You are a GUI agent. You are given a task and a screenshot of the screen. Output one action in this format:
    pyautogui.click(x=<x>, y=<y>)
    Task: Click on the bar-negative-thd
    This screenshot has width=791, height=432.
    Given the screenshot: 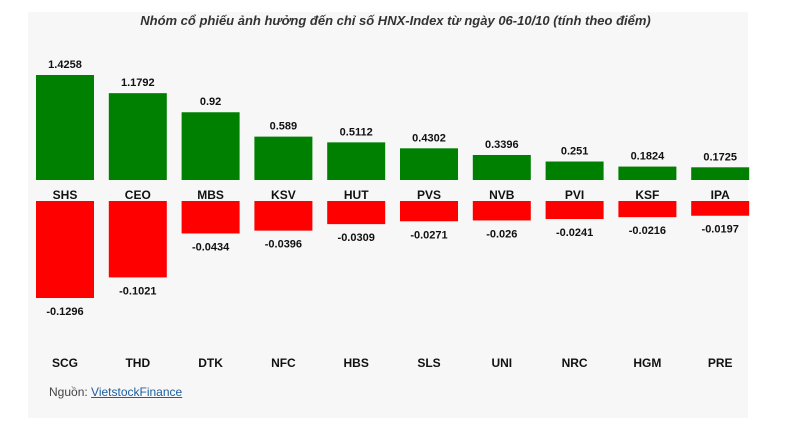 What is the action you would take?
    pyautogui.click(x=137, y=239)
    